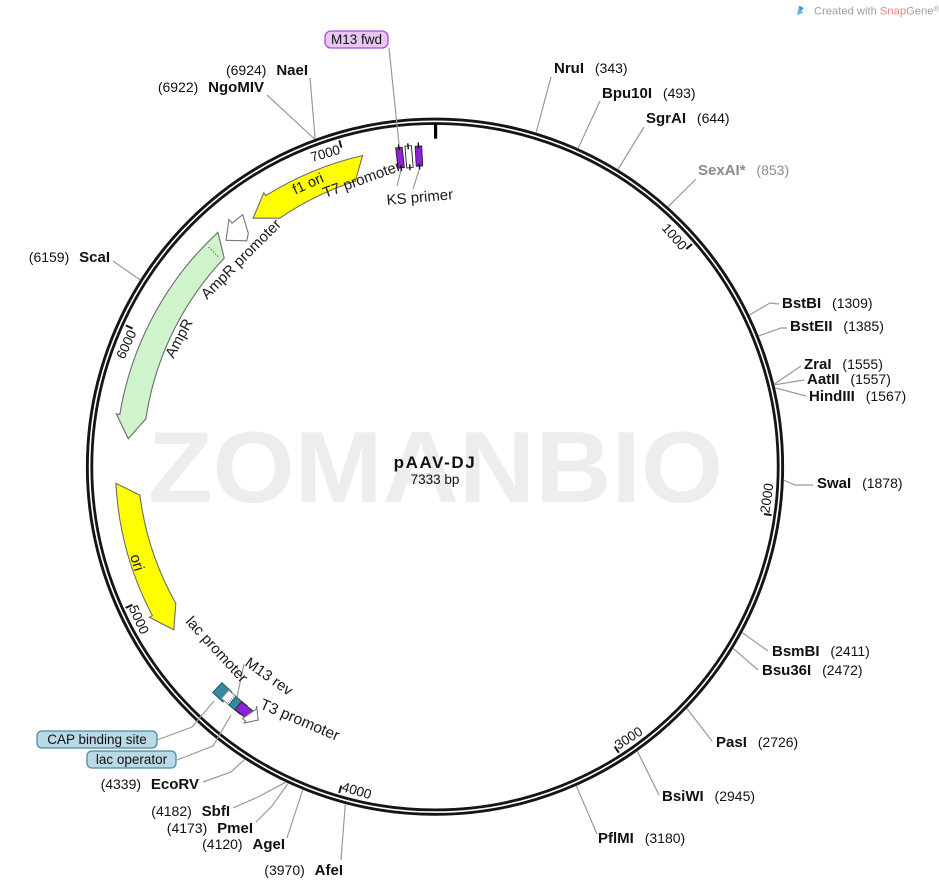 The height and width of the screenshot is (890, 939). What do you see at coordinates (69, 257) in the screenshot?
I see `svg-text: (6159) ScaI` at bounding box center [69, 257].